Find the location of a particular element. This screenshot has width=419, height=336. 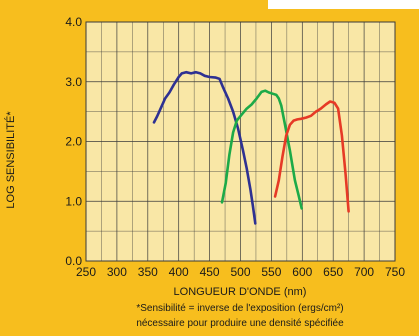

y-axis-label: LOG SENSIBILITÉ* is located at coordinates (10, 160).